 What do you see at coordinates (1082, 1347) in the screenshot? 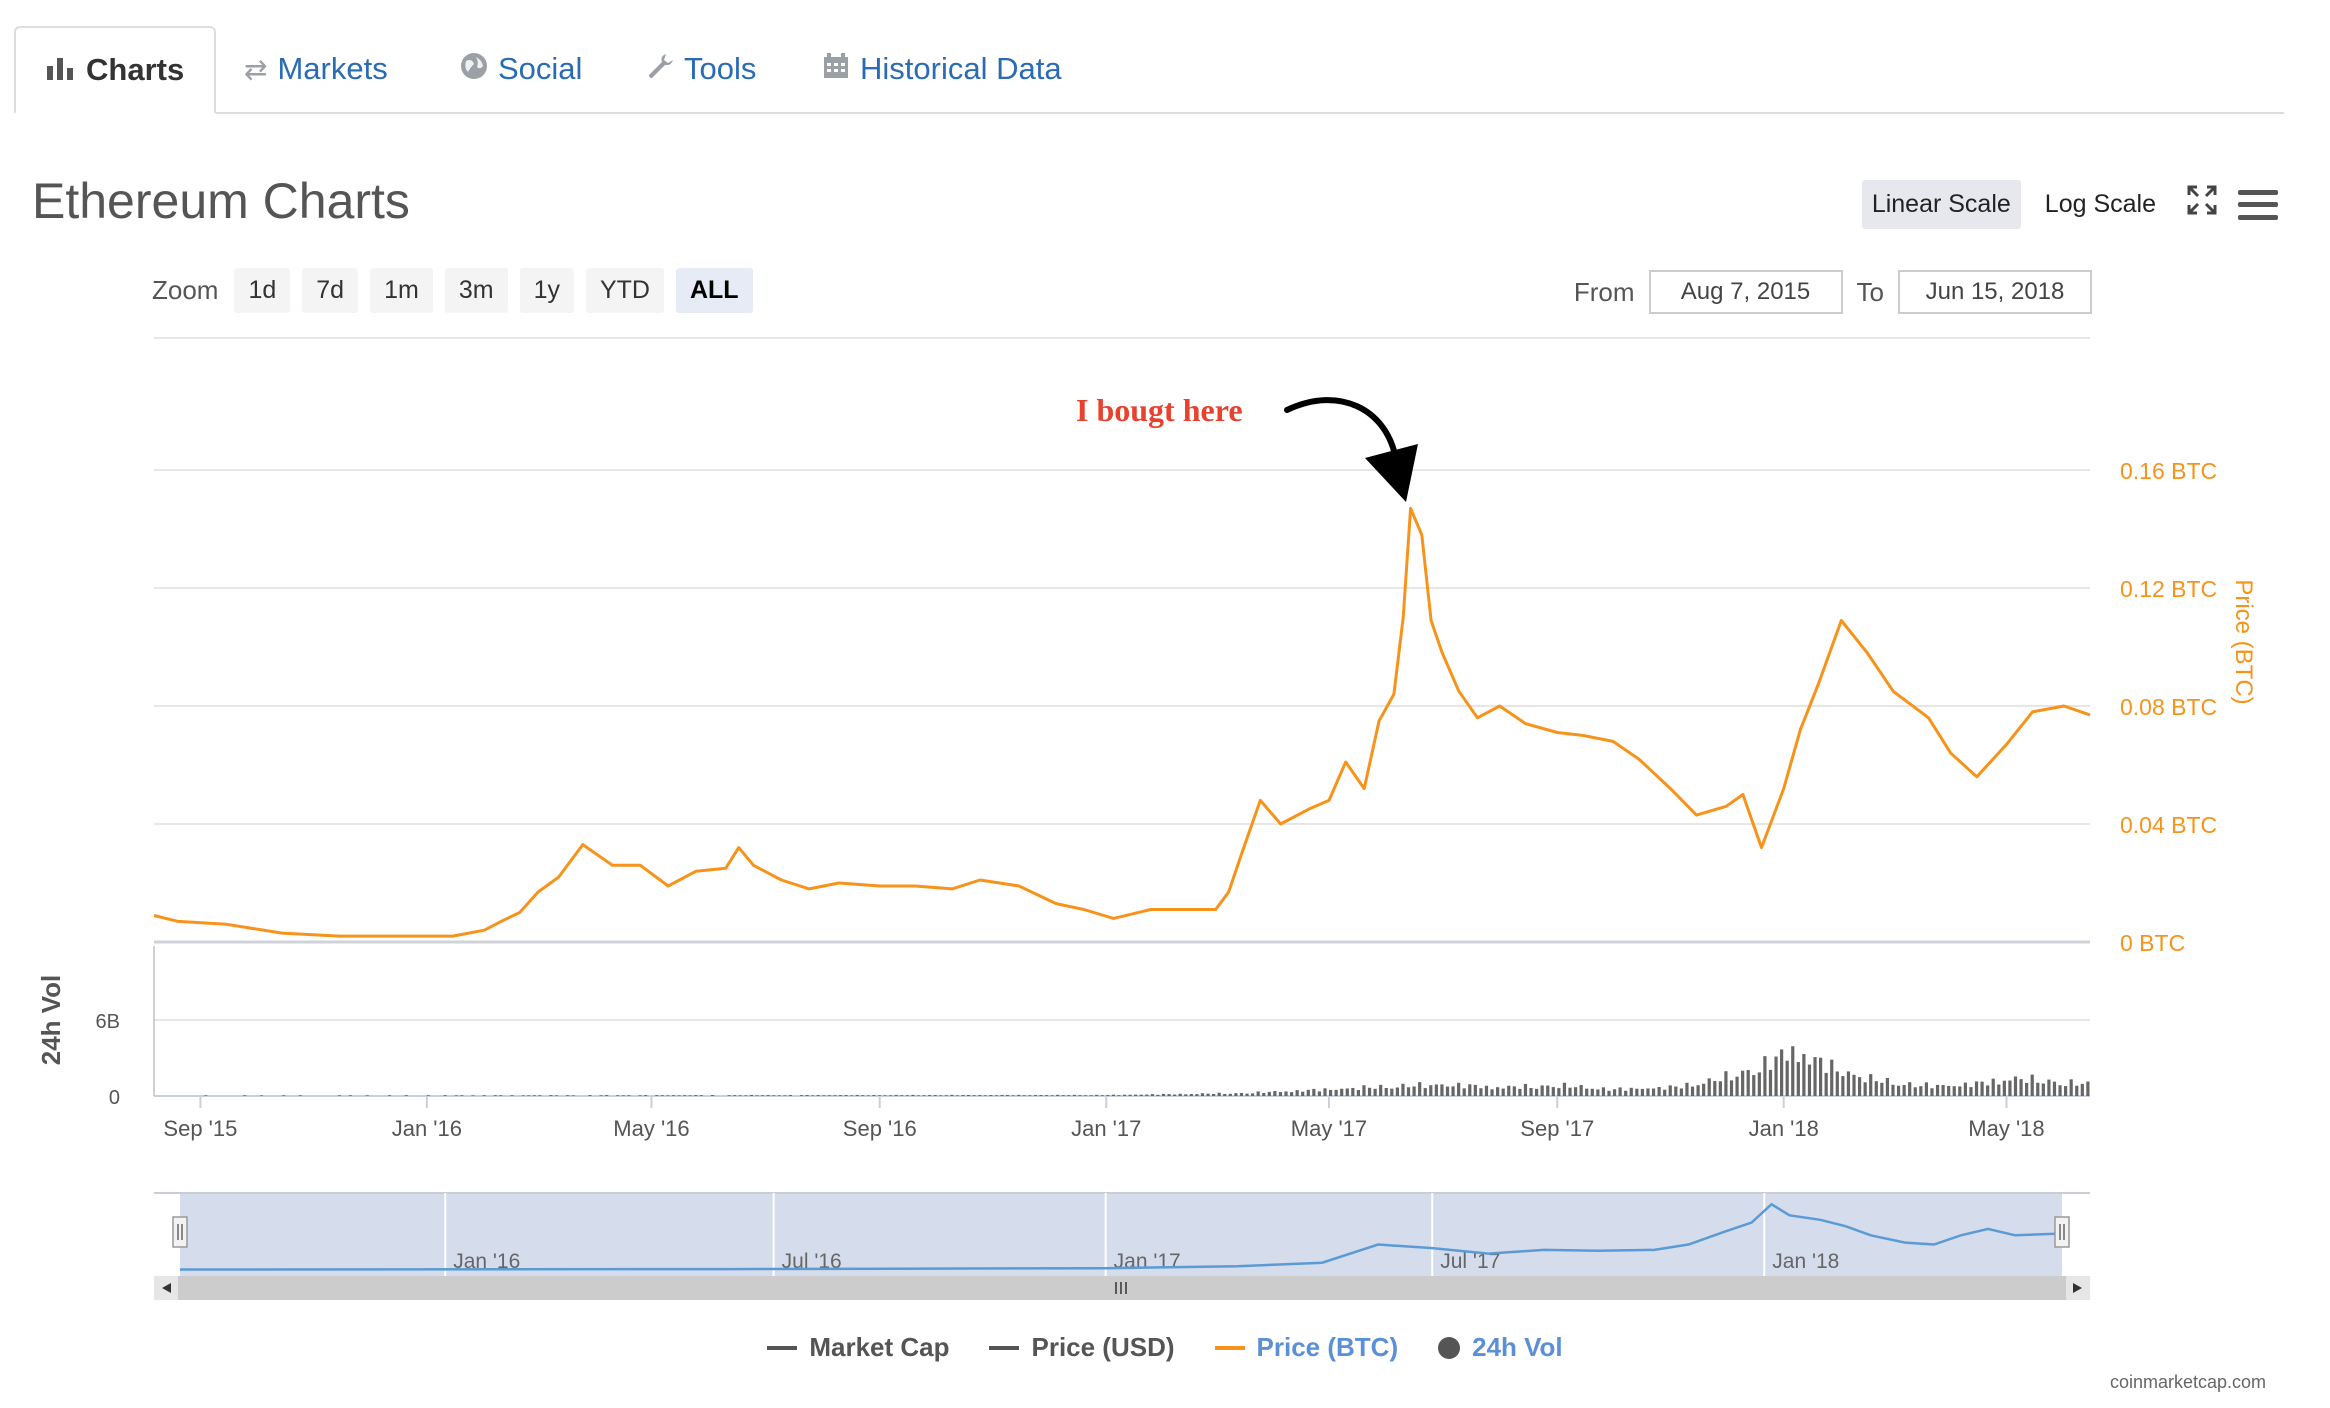
I see `legend-price-usd: Price (USD)` at bounding box center [1082, 1347].